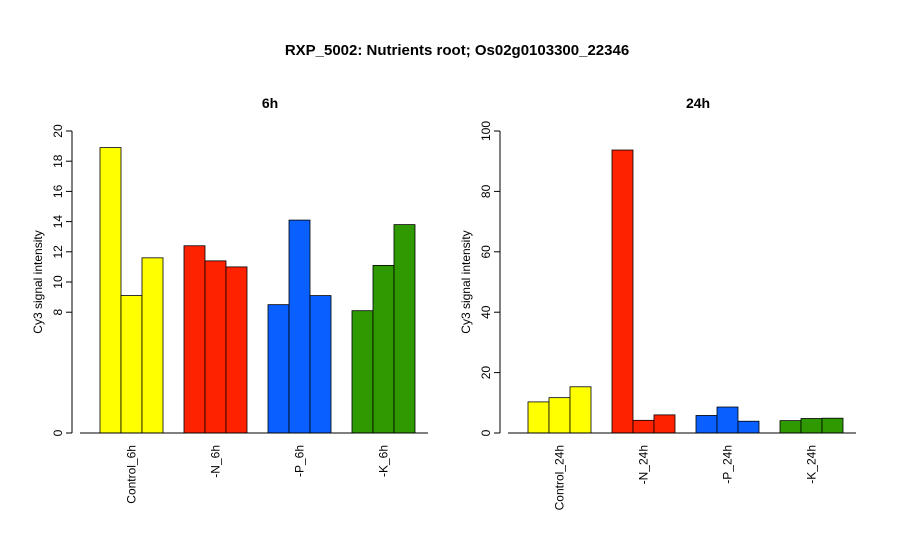 The image size is (900, 550). I want to click on y-tick-label: 100, so click(486, 131).